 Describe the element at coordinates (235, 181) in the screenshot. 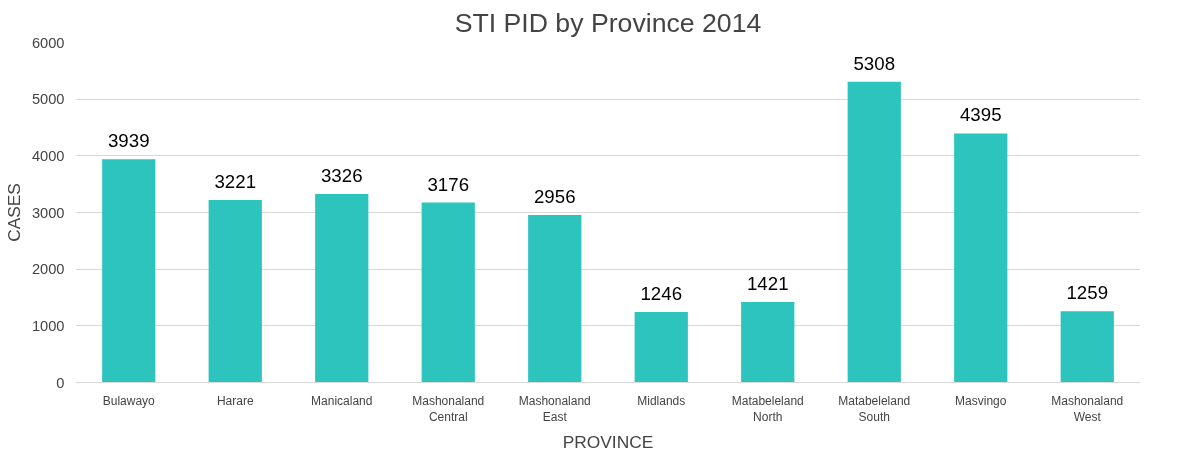

I see `data-label: 3221` at that location.